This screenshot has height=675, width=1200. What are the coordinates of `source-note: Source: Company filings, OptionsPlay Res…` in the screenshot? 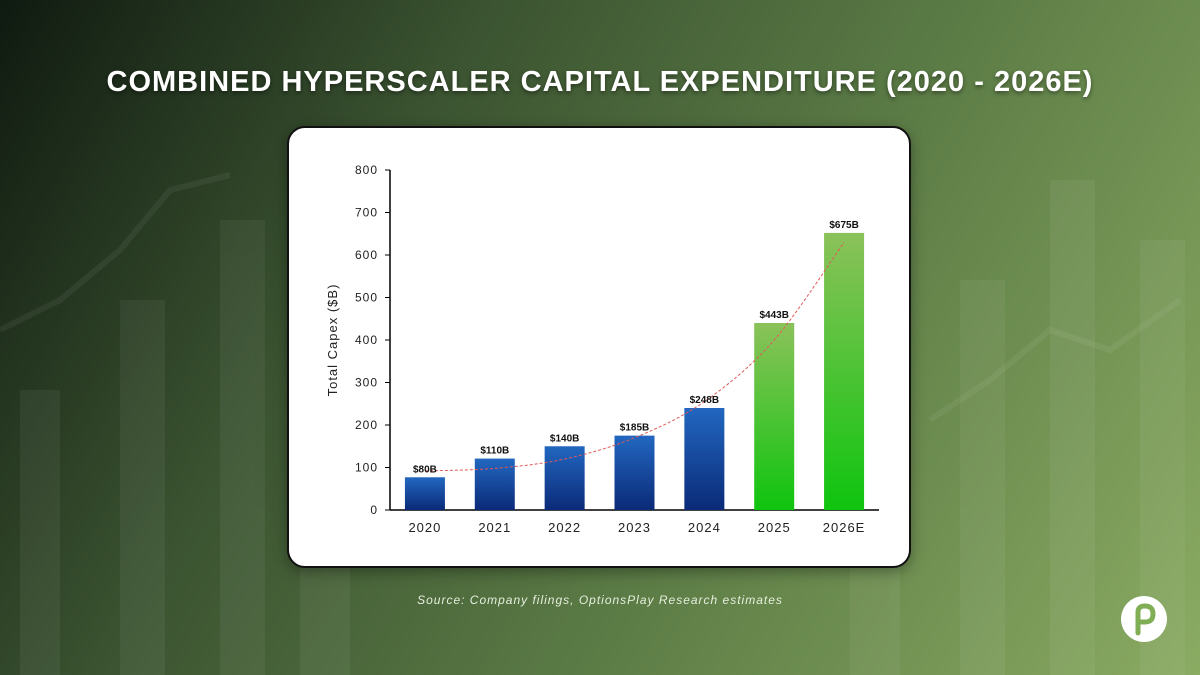 It's located at (600, 600).